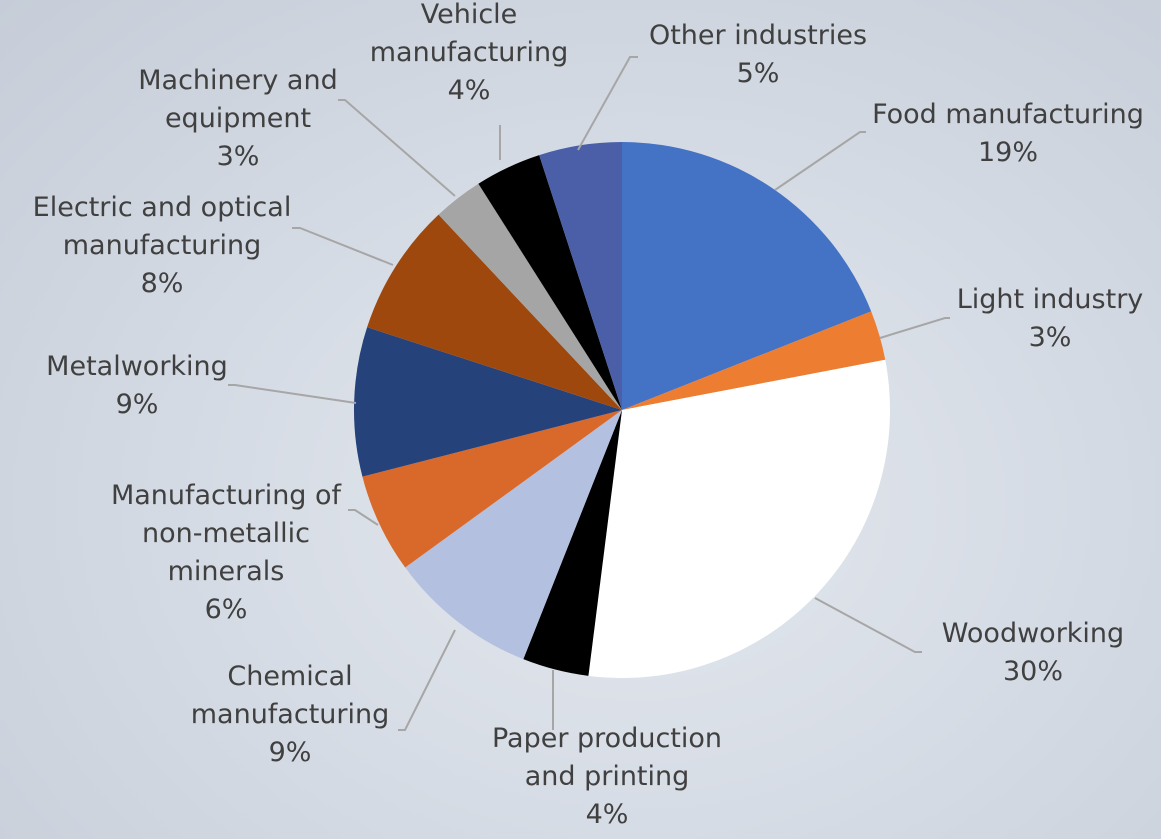  I want to click on data-label-woodworking: Woodworking 30%, so click(1033, 652).